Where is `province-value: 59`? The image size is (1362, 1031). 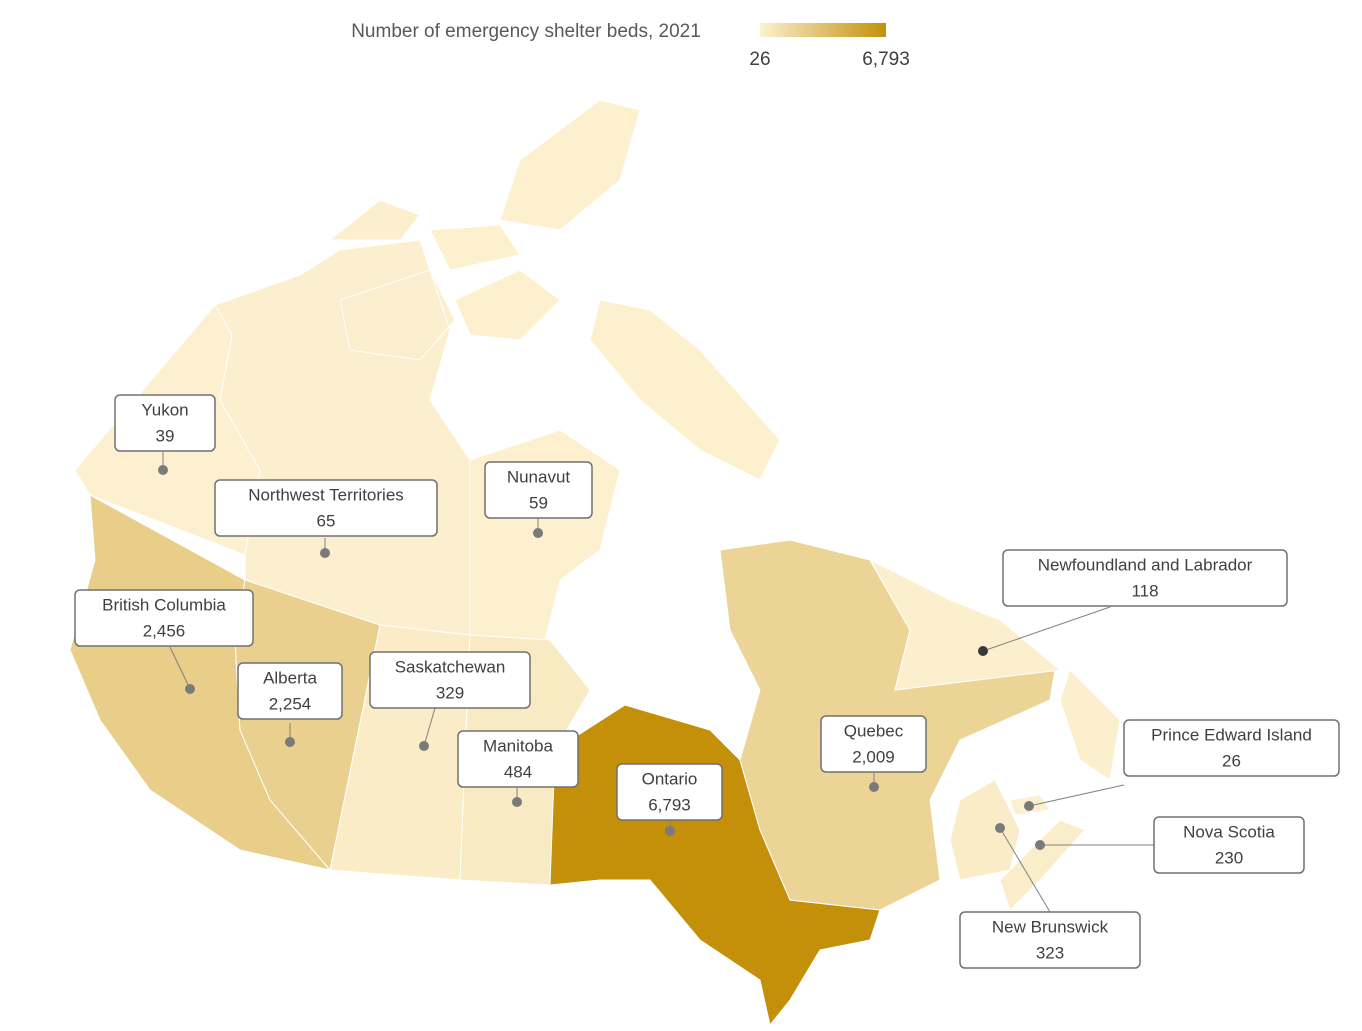
province-value: 59 is located at coordinates (538, 502).